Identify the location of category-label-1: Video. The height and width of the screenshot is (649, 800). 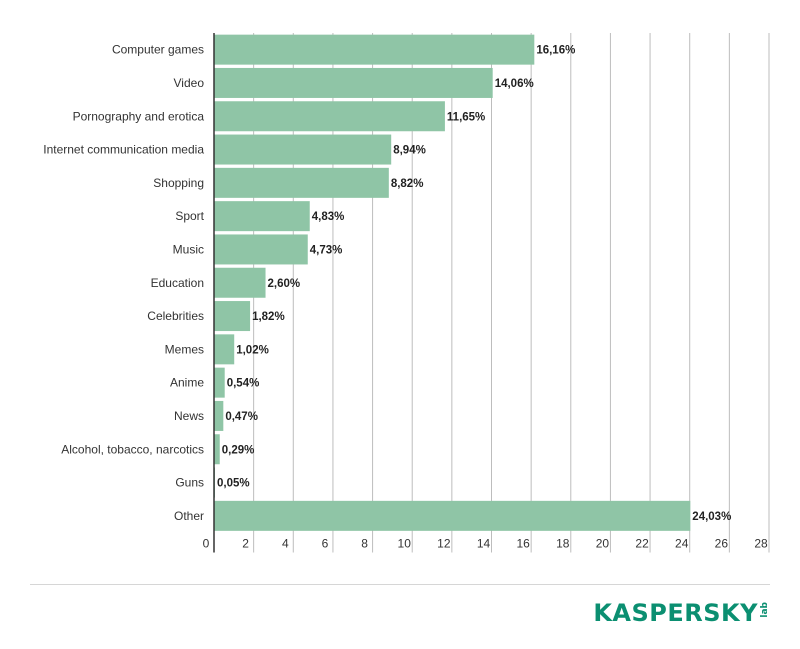
(189, 83).